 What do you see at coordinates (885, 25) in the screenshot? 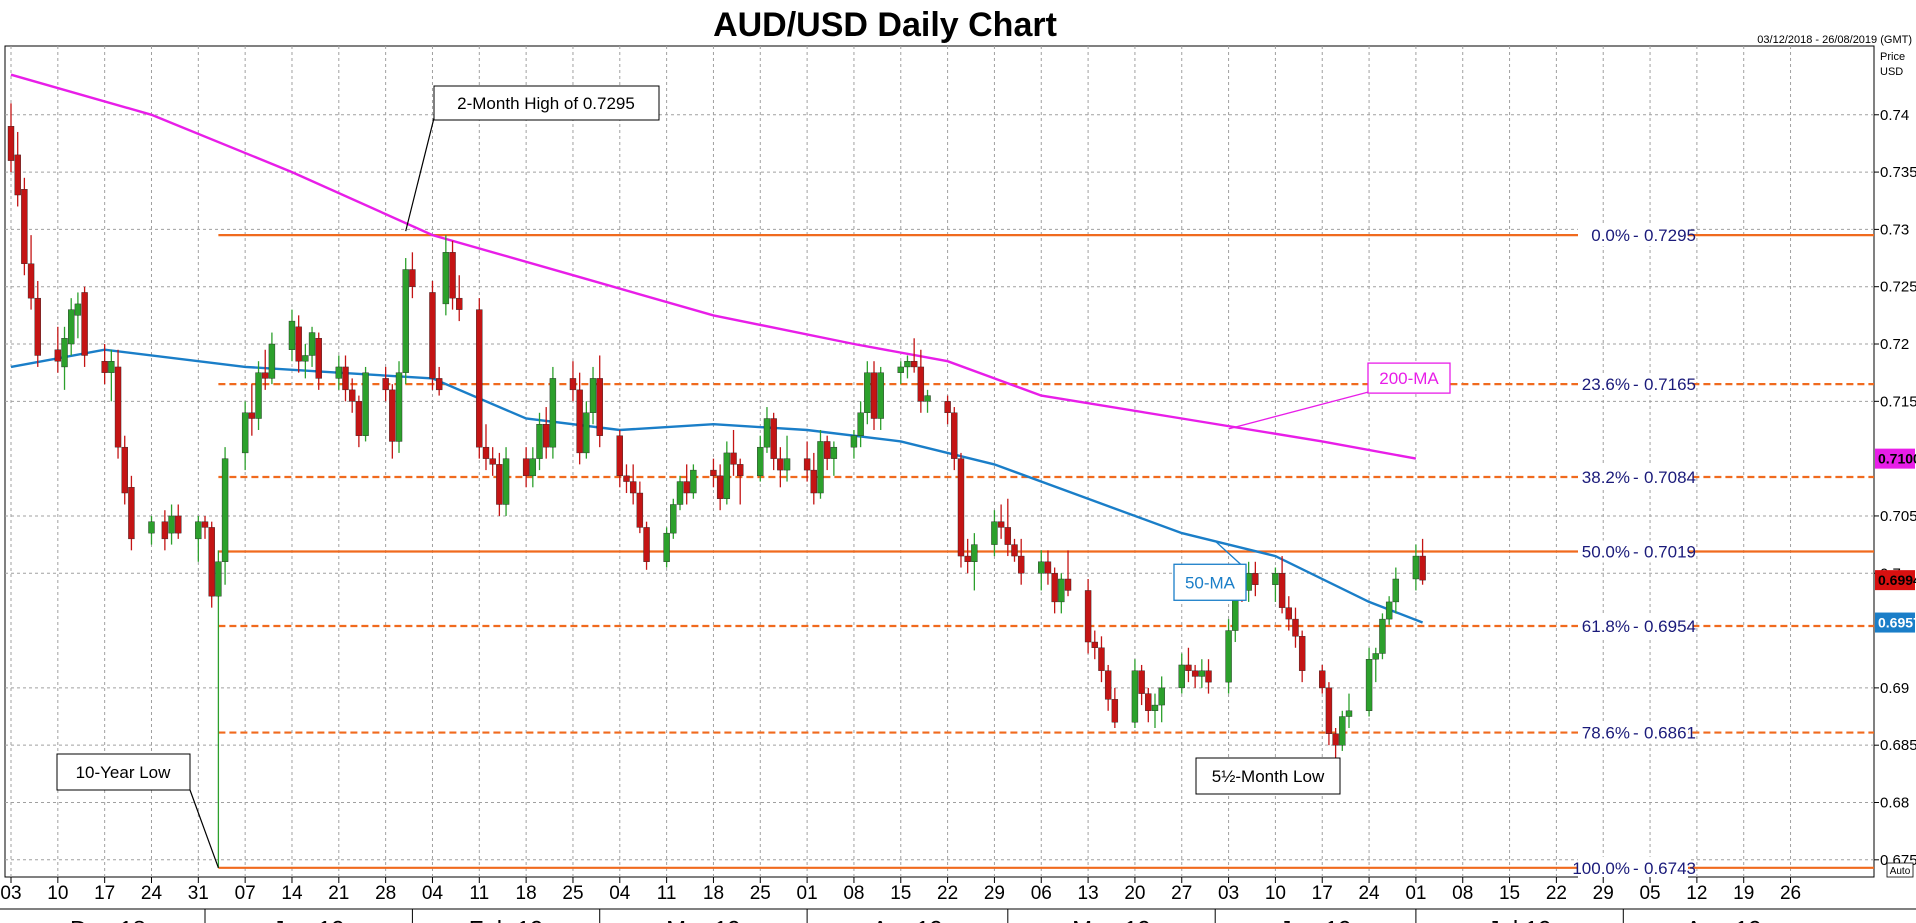
I see `chart-title: AUD/USD Daily Chart` at bounding box center [885, 25].